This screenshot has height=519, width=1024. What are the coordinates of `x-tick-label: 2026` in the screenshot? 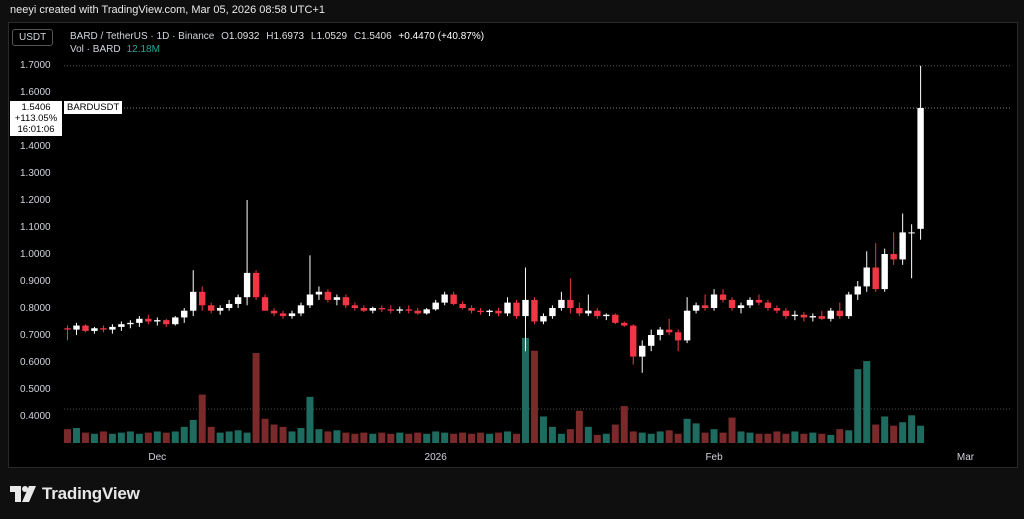 It's located at (436, 457).